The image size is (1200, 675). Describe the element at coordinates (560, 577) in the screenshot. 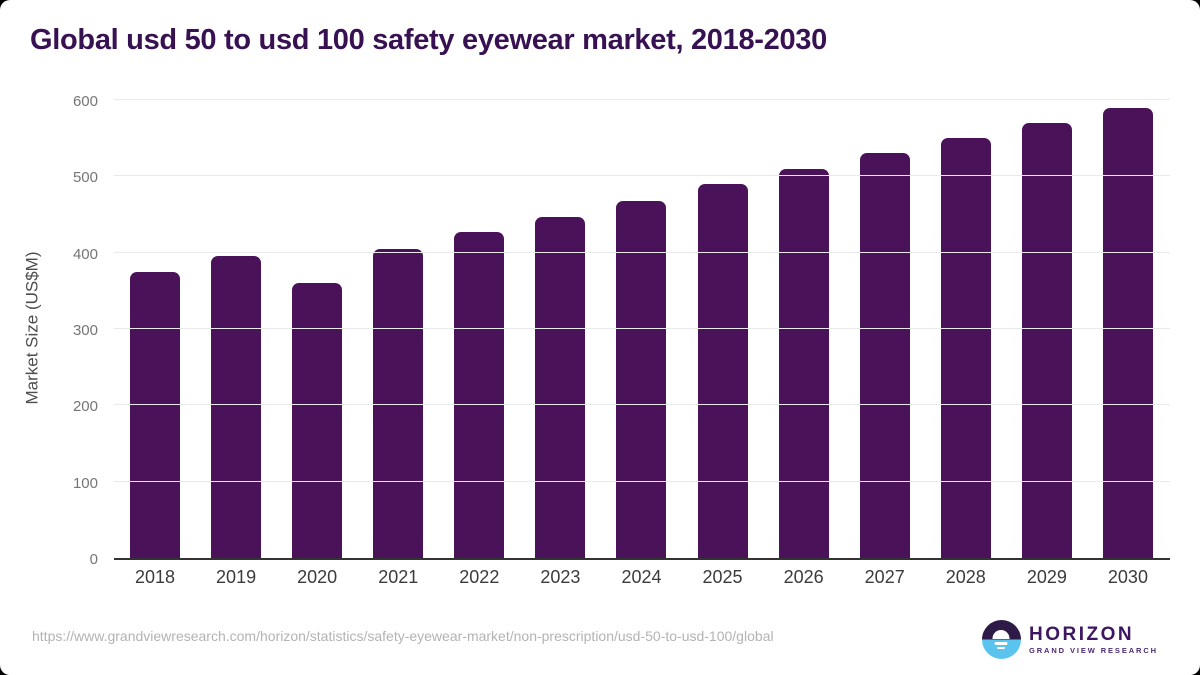

I see `x-label-2023: 2023` at that location.